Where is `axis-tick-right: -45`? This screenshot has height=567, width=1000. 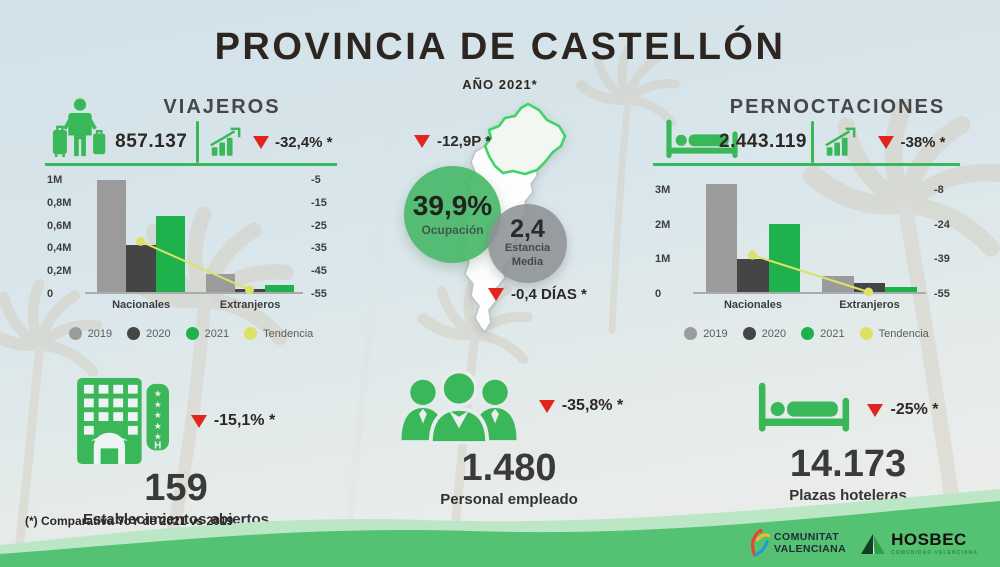 axis-tick-right: -45 is located at coordinates (319, 271).